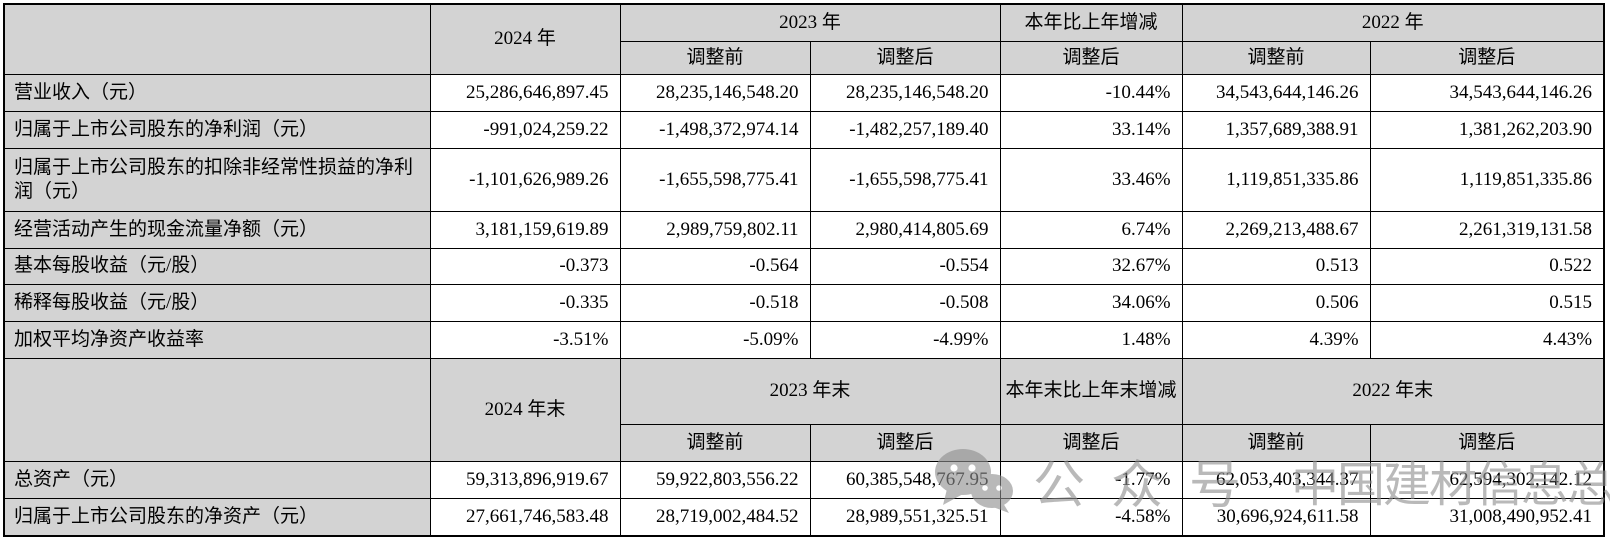 This screenshot has height=545, width=1610. Describe the element at coordinates (217, 129) in the screenshot. I see `row-label: 归属于上市公司股东的净利润（元）` at that location.